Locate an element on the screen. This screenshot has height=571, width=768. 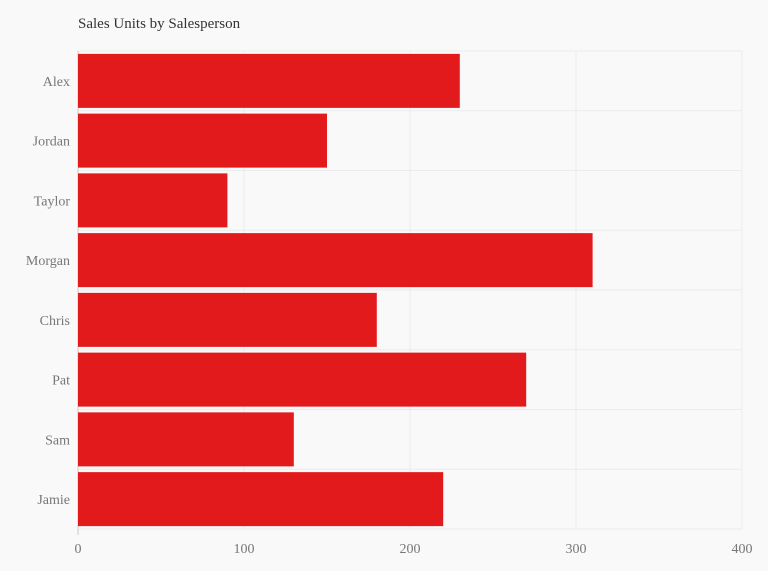
x-tick-label: 400 is located at coordinates (742, 549).